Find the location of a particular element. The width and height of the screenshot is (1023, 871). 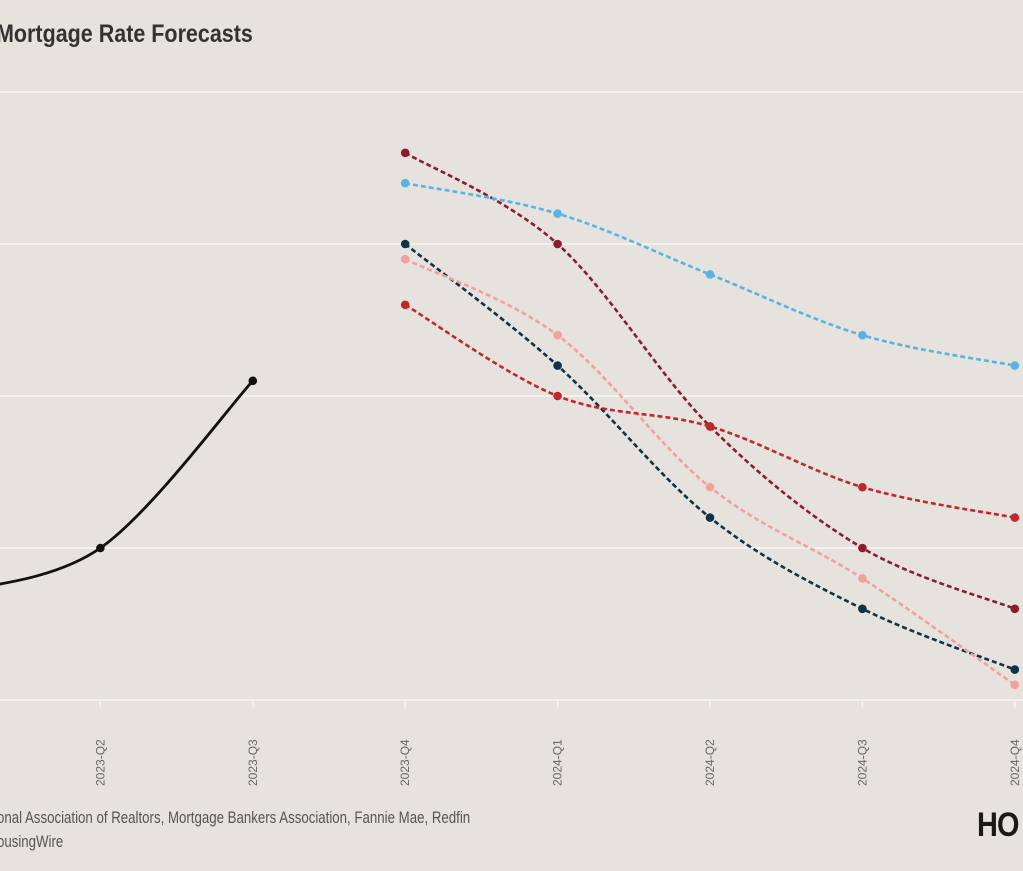

x-tick-label: 2024-Q2 is located at coordinates (710, 762).